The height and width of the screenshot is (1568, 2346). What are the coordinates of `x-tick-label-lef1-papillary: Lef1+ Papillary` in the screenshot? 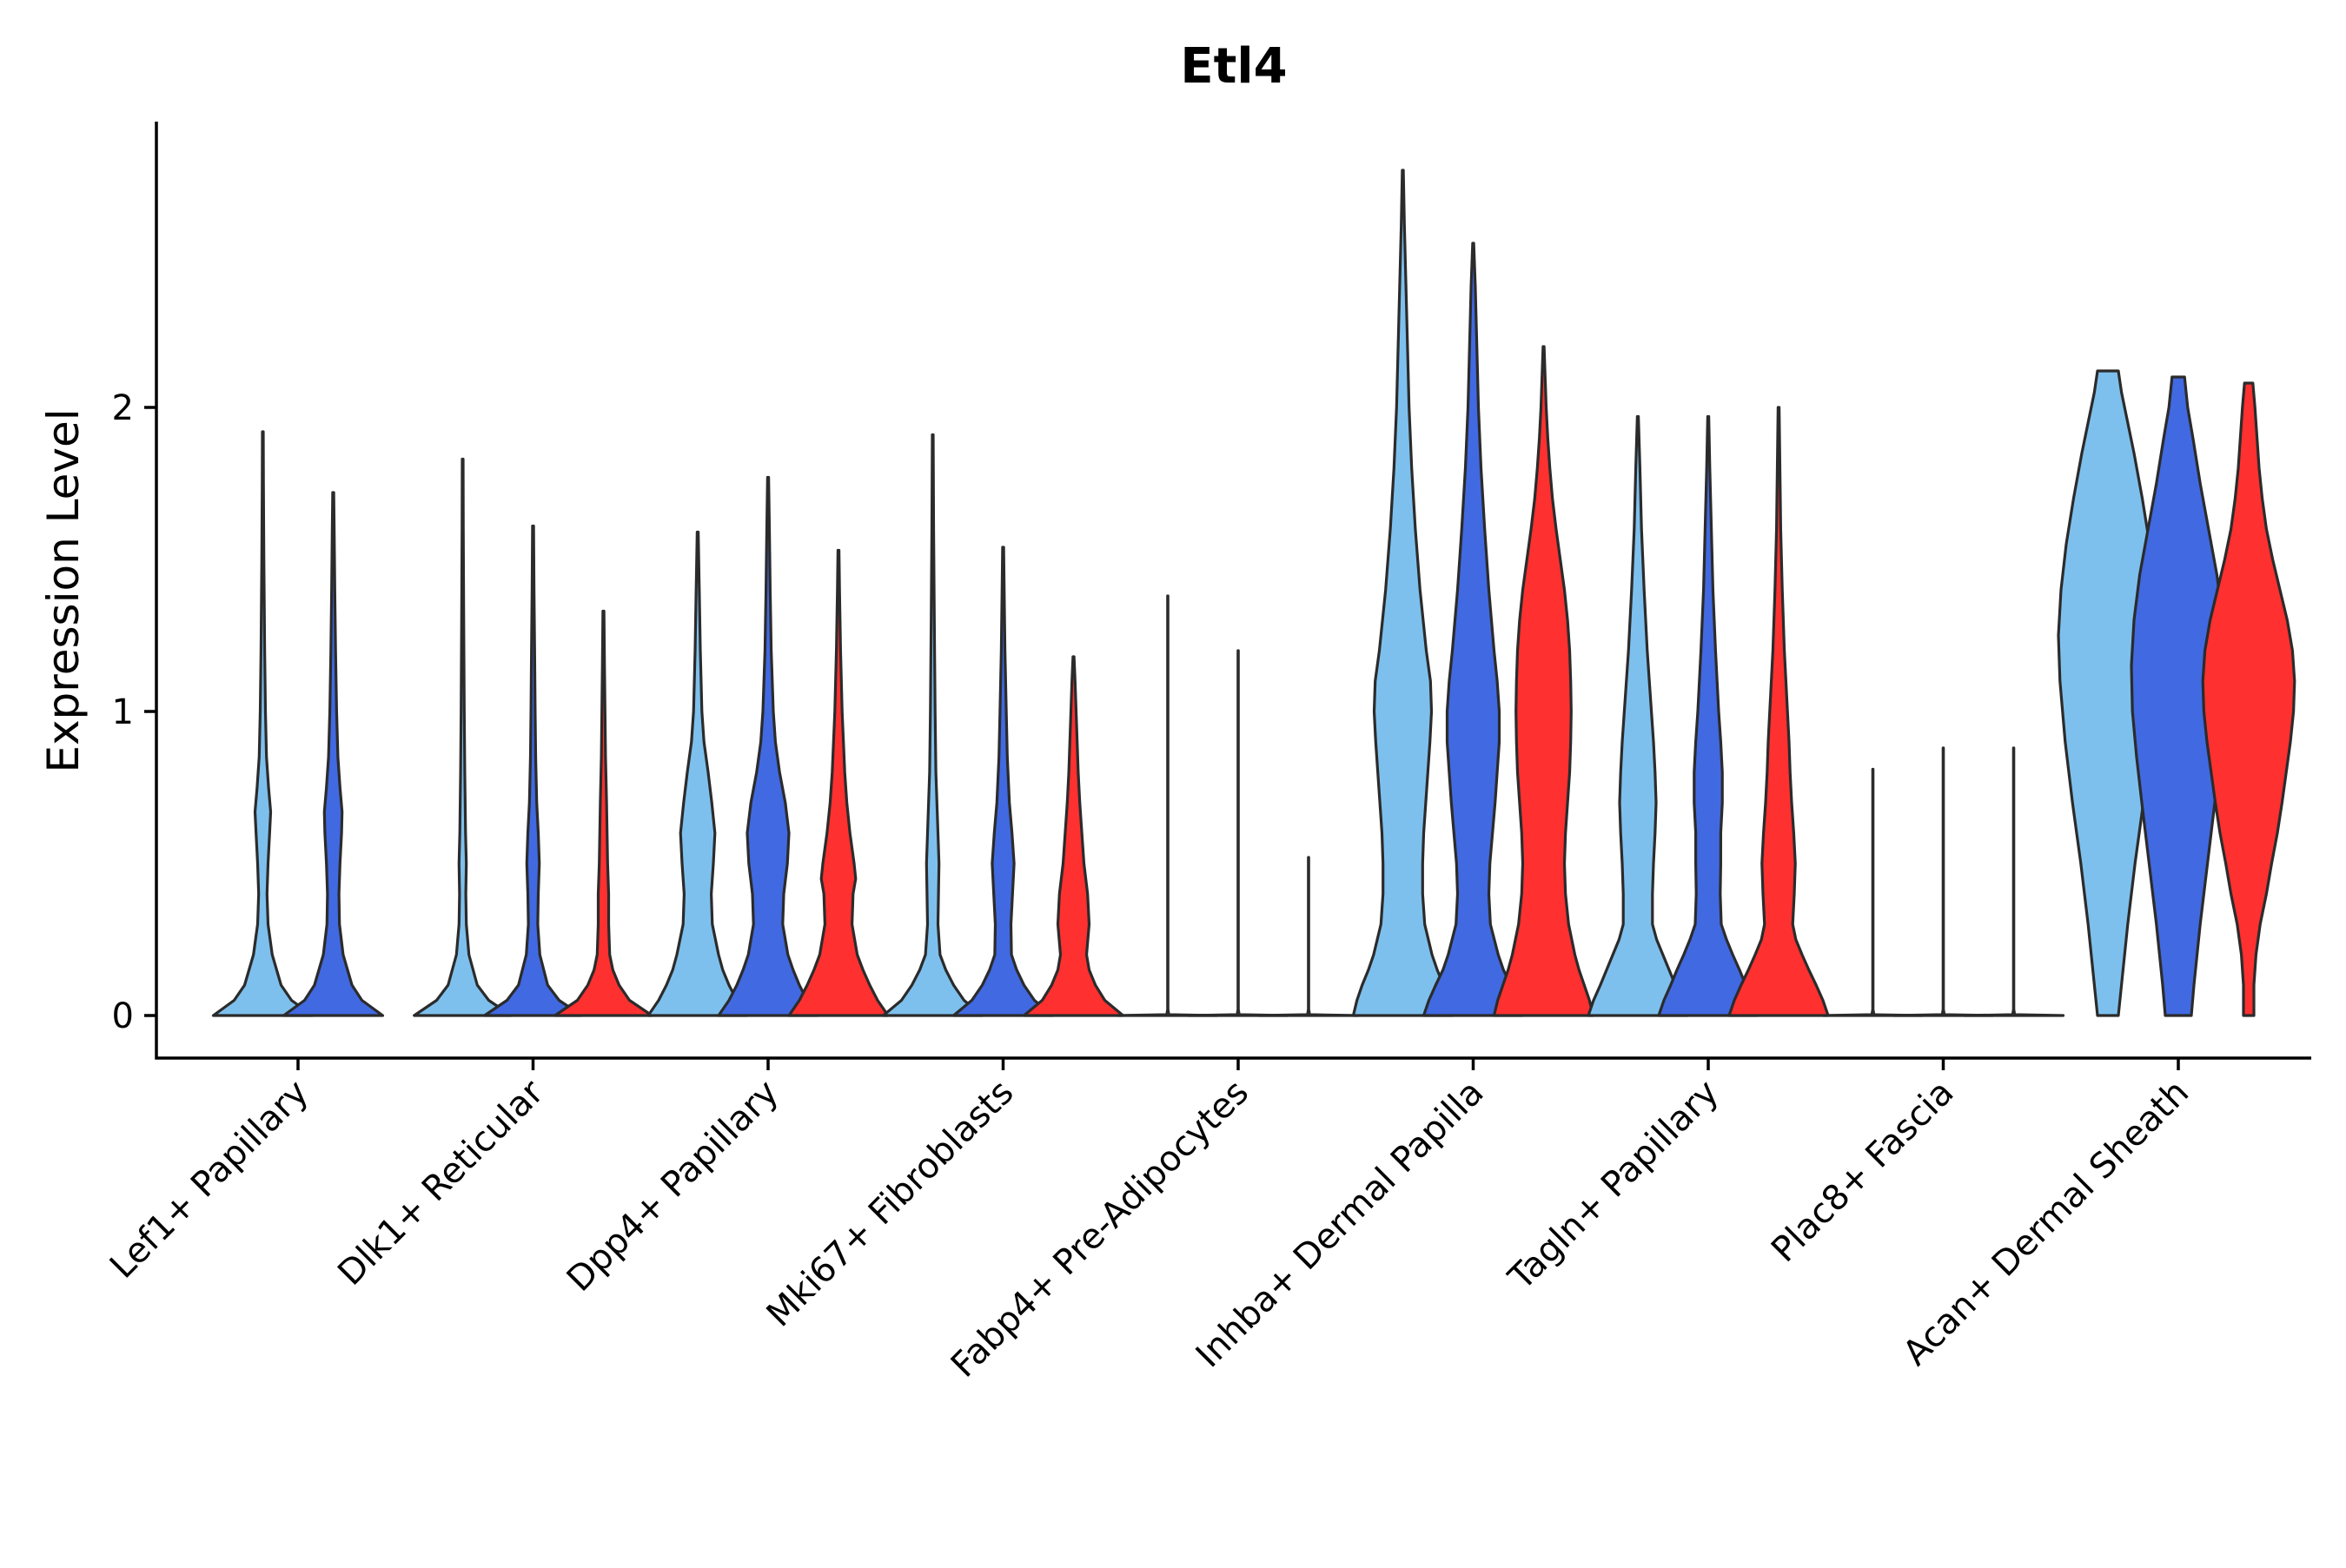 It's located at (209, 1180).